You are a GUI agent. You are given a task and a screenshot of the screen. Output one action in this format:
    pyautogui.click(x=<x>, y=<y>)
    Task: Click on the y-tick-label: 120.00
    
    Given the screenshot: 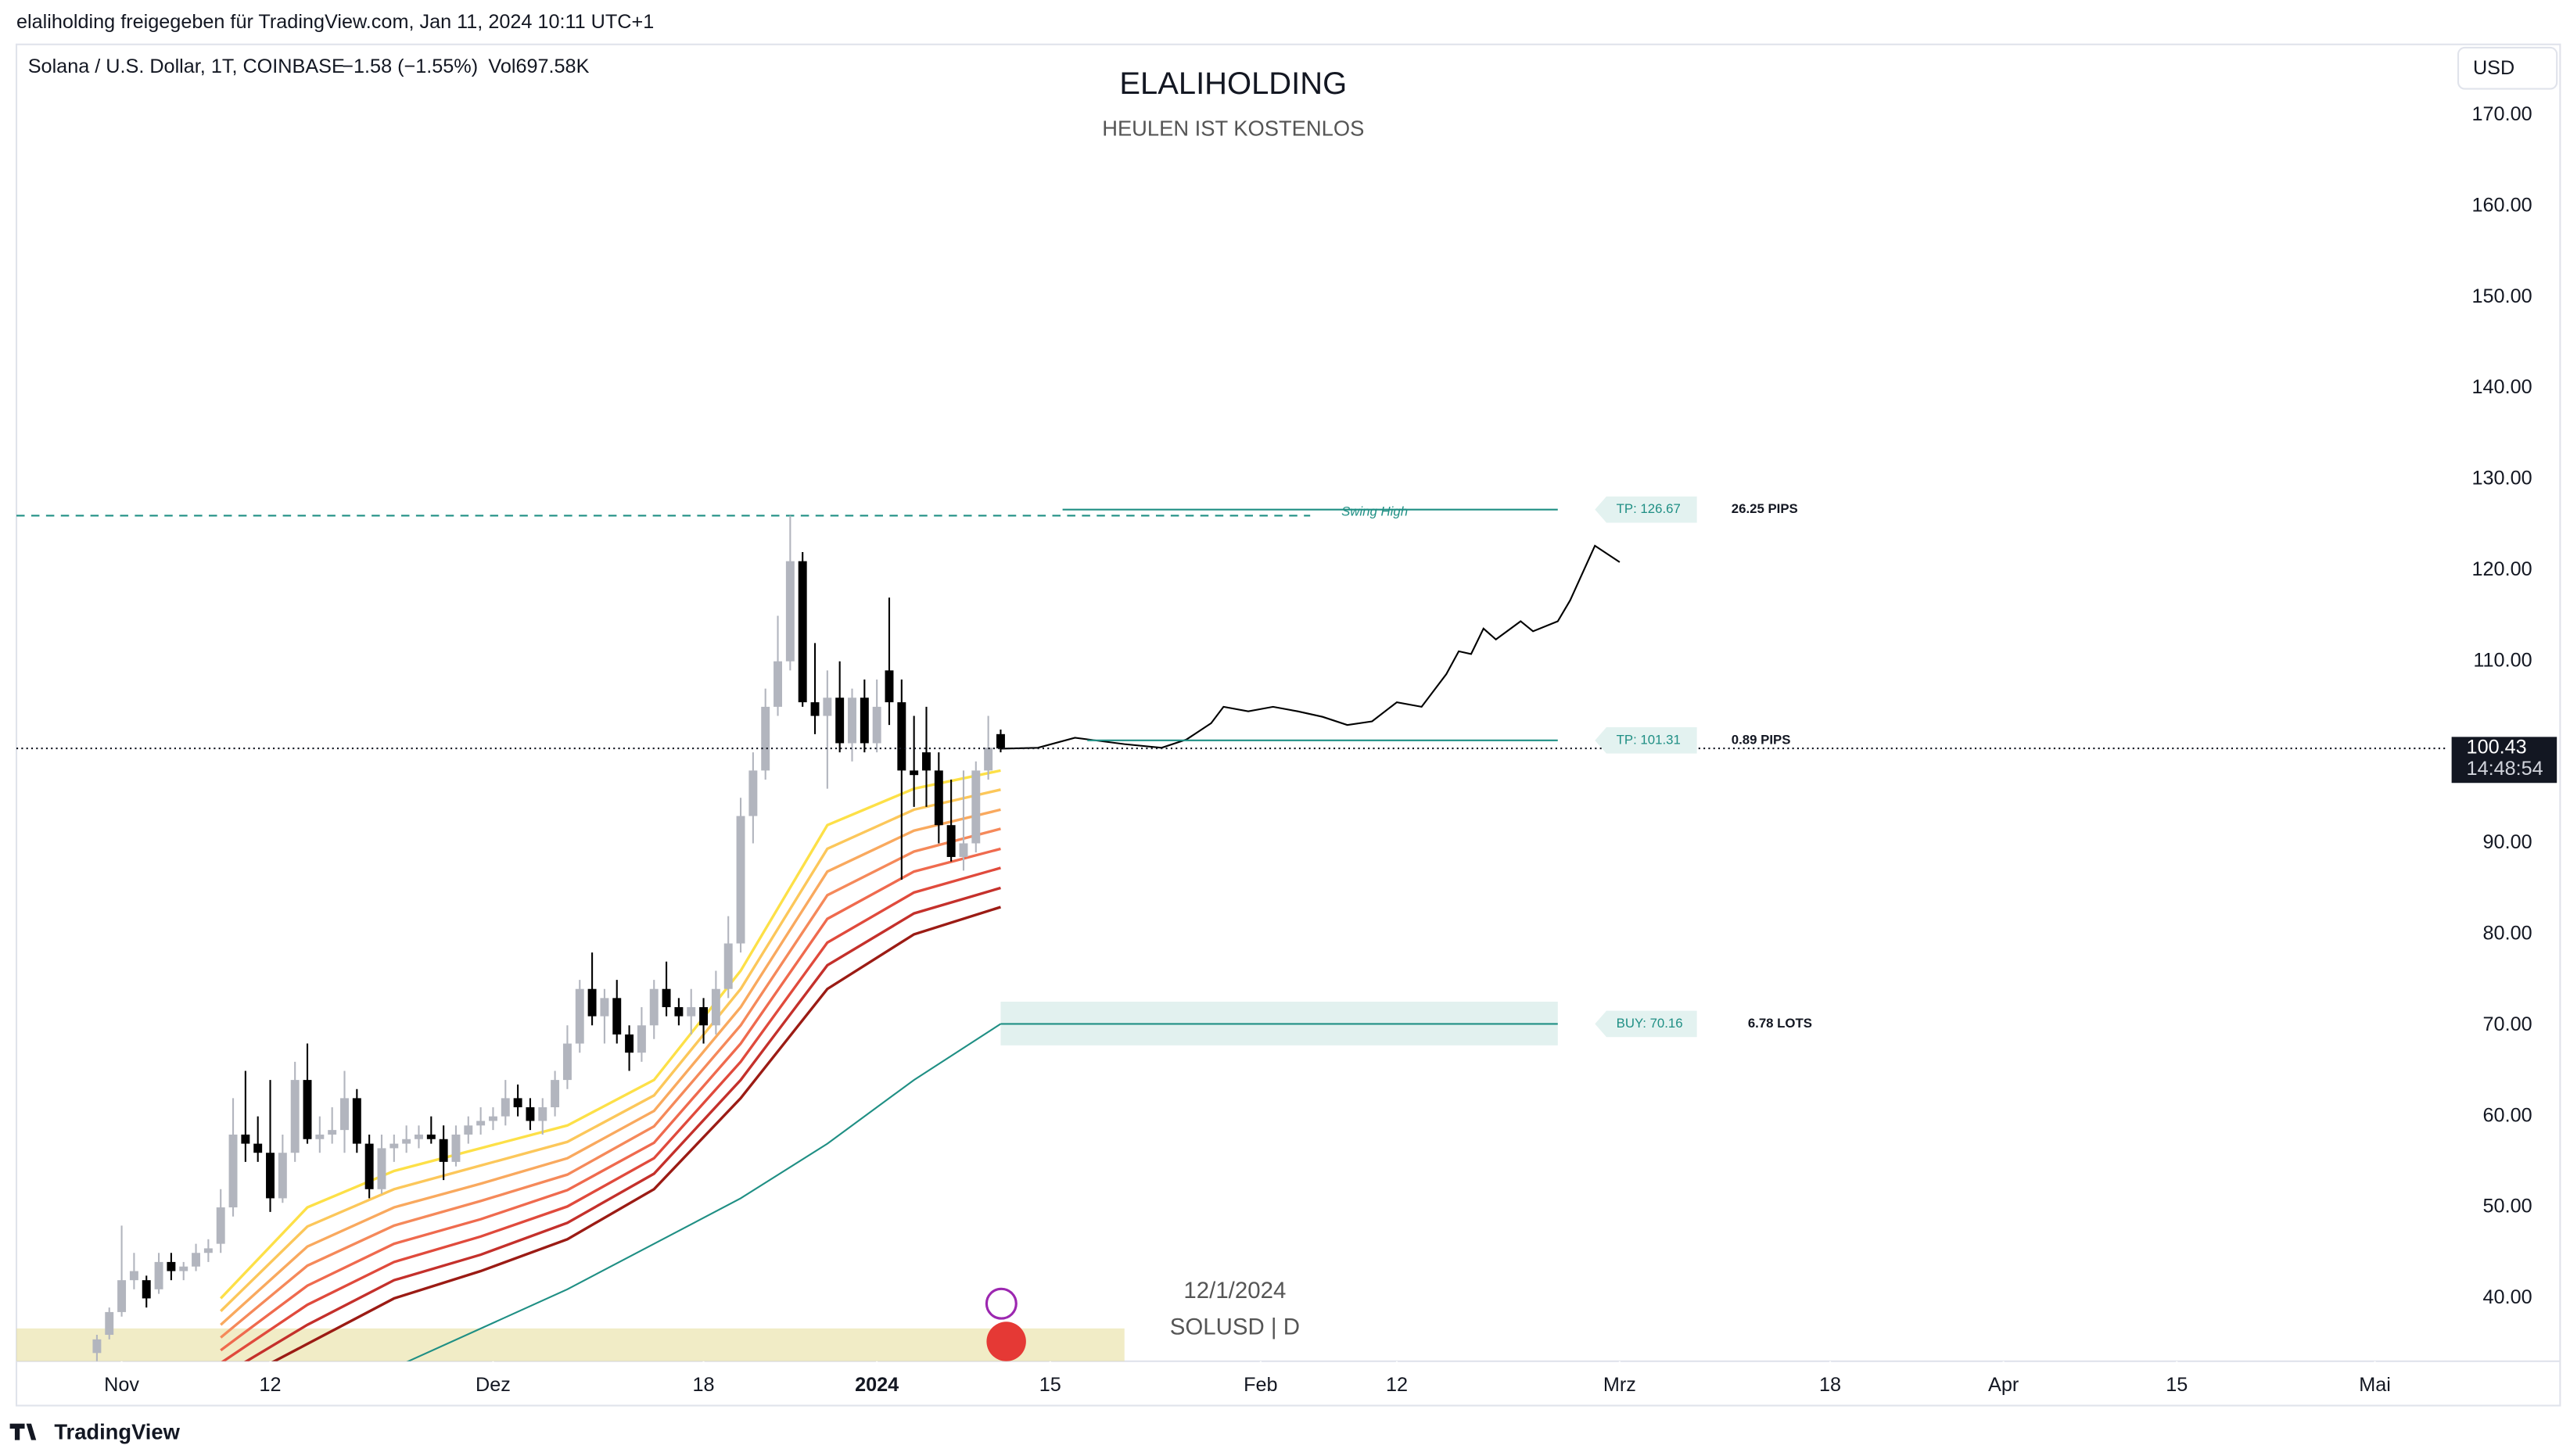 What is the action you would take?
    pyautogui.click(x=2502, y=569)
    